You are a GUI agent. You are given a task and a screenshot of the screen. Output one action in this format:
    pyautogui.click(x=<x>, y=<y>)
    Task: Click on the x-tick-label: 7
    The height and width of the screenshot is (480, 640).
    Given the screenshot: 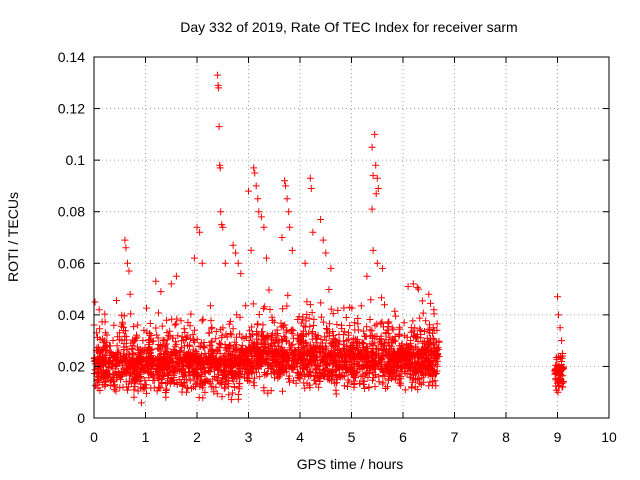 What is the action you would take?
    pyautogui.click(x=455, y=437)
    